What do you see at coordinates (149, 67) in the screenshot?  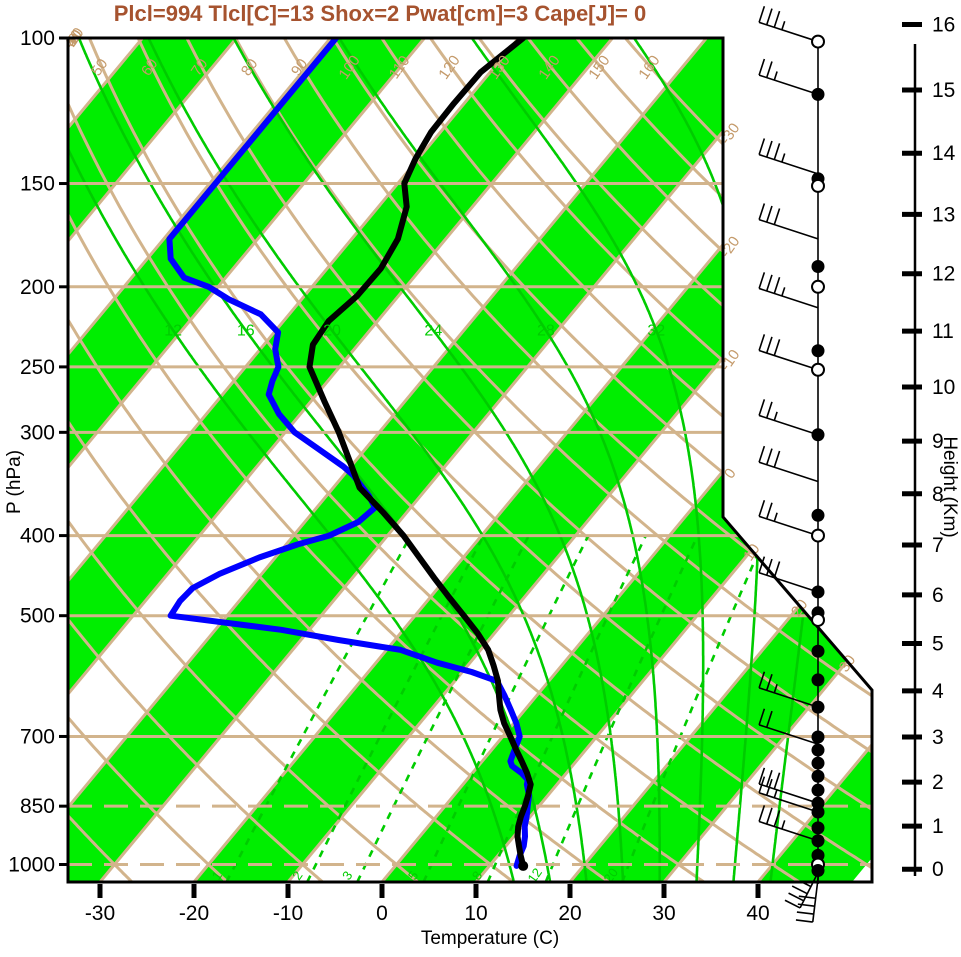 I see `dry-adiabat-label-top: 60` at bounding box center [149, 67].